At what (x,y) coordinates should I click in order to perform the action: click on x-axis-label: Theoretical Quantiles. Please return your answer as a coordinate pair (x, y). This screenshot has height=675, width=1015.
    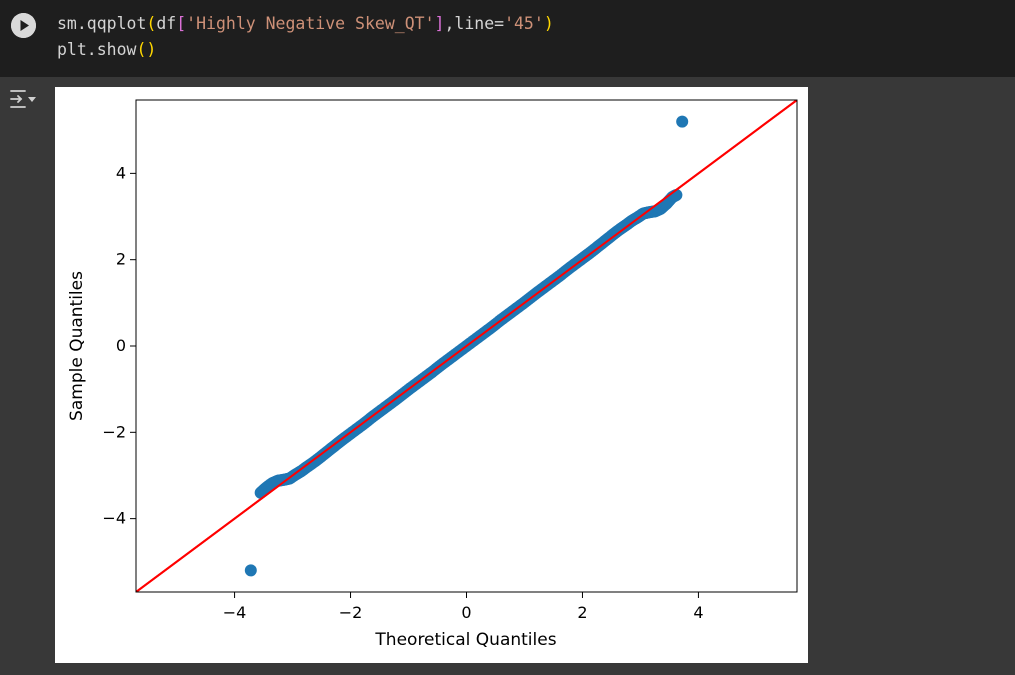
    Looking at the image, I should click on (465, 640).